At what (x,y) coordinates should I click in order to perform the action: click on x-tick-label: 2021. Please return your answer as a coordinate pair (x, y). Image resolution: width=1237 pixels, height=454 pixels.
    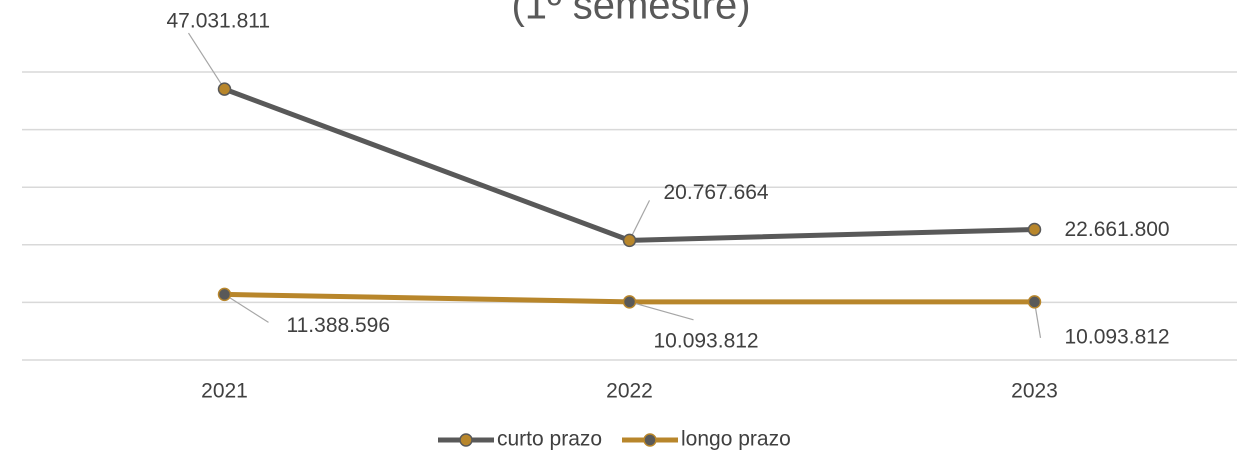
    Looking at the image, I should click on (224, 391).